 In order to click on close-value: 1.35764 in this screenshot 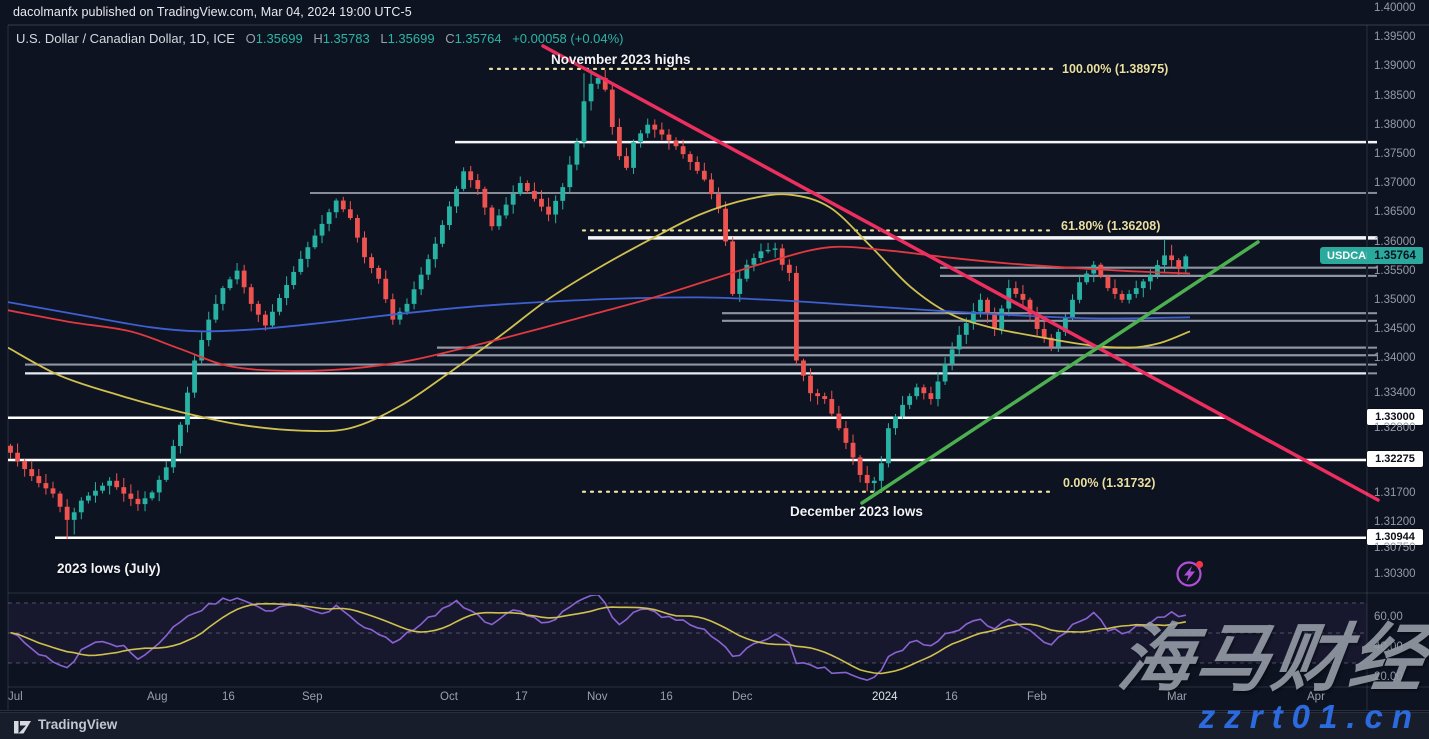, I will do `click(478, 38)`.